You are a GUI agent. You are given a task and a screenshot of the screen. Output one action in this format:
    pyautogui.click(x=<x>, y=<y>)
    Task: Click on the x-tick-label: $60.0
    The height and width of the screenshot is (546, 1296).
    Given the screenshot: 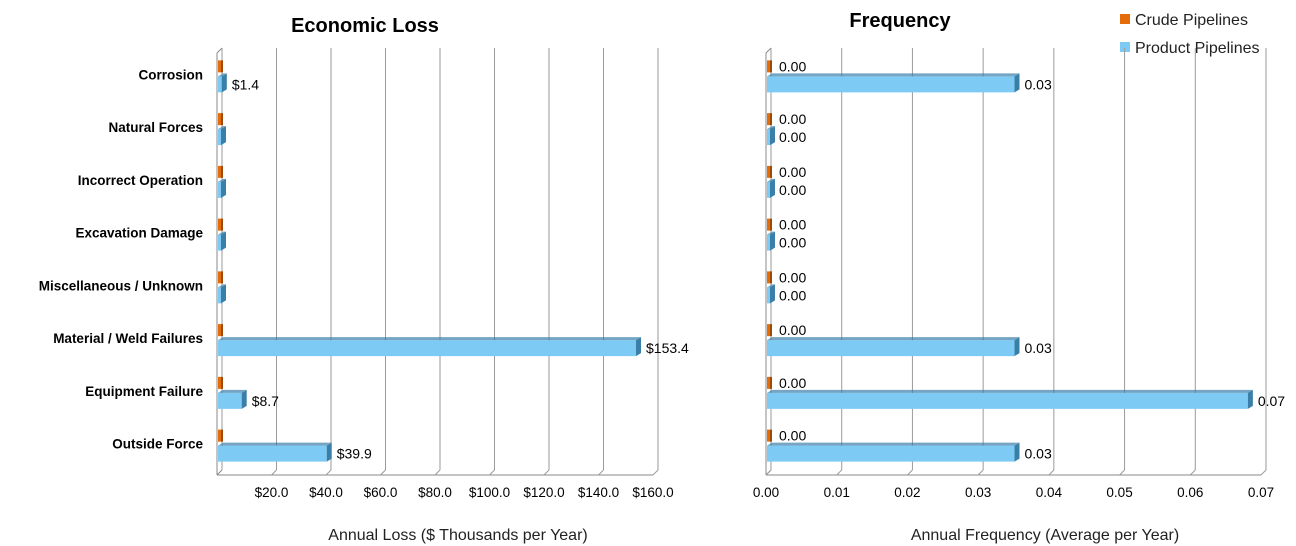 What is the action you would take?
    pyautogui.click(x=381, y=492)
    